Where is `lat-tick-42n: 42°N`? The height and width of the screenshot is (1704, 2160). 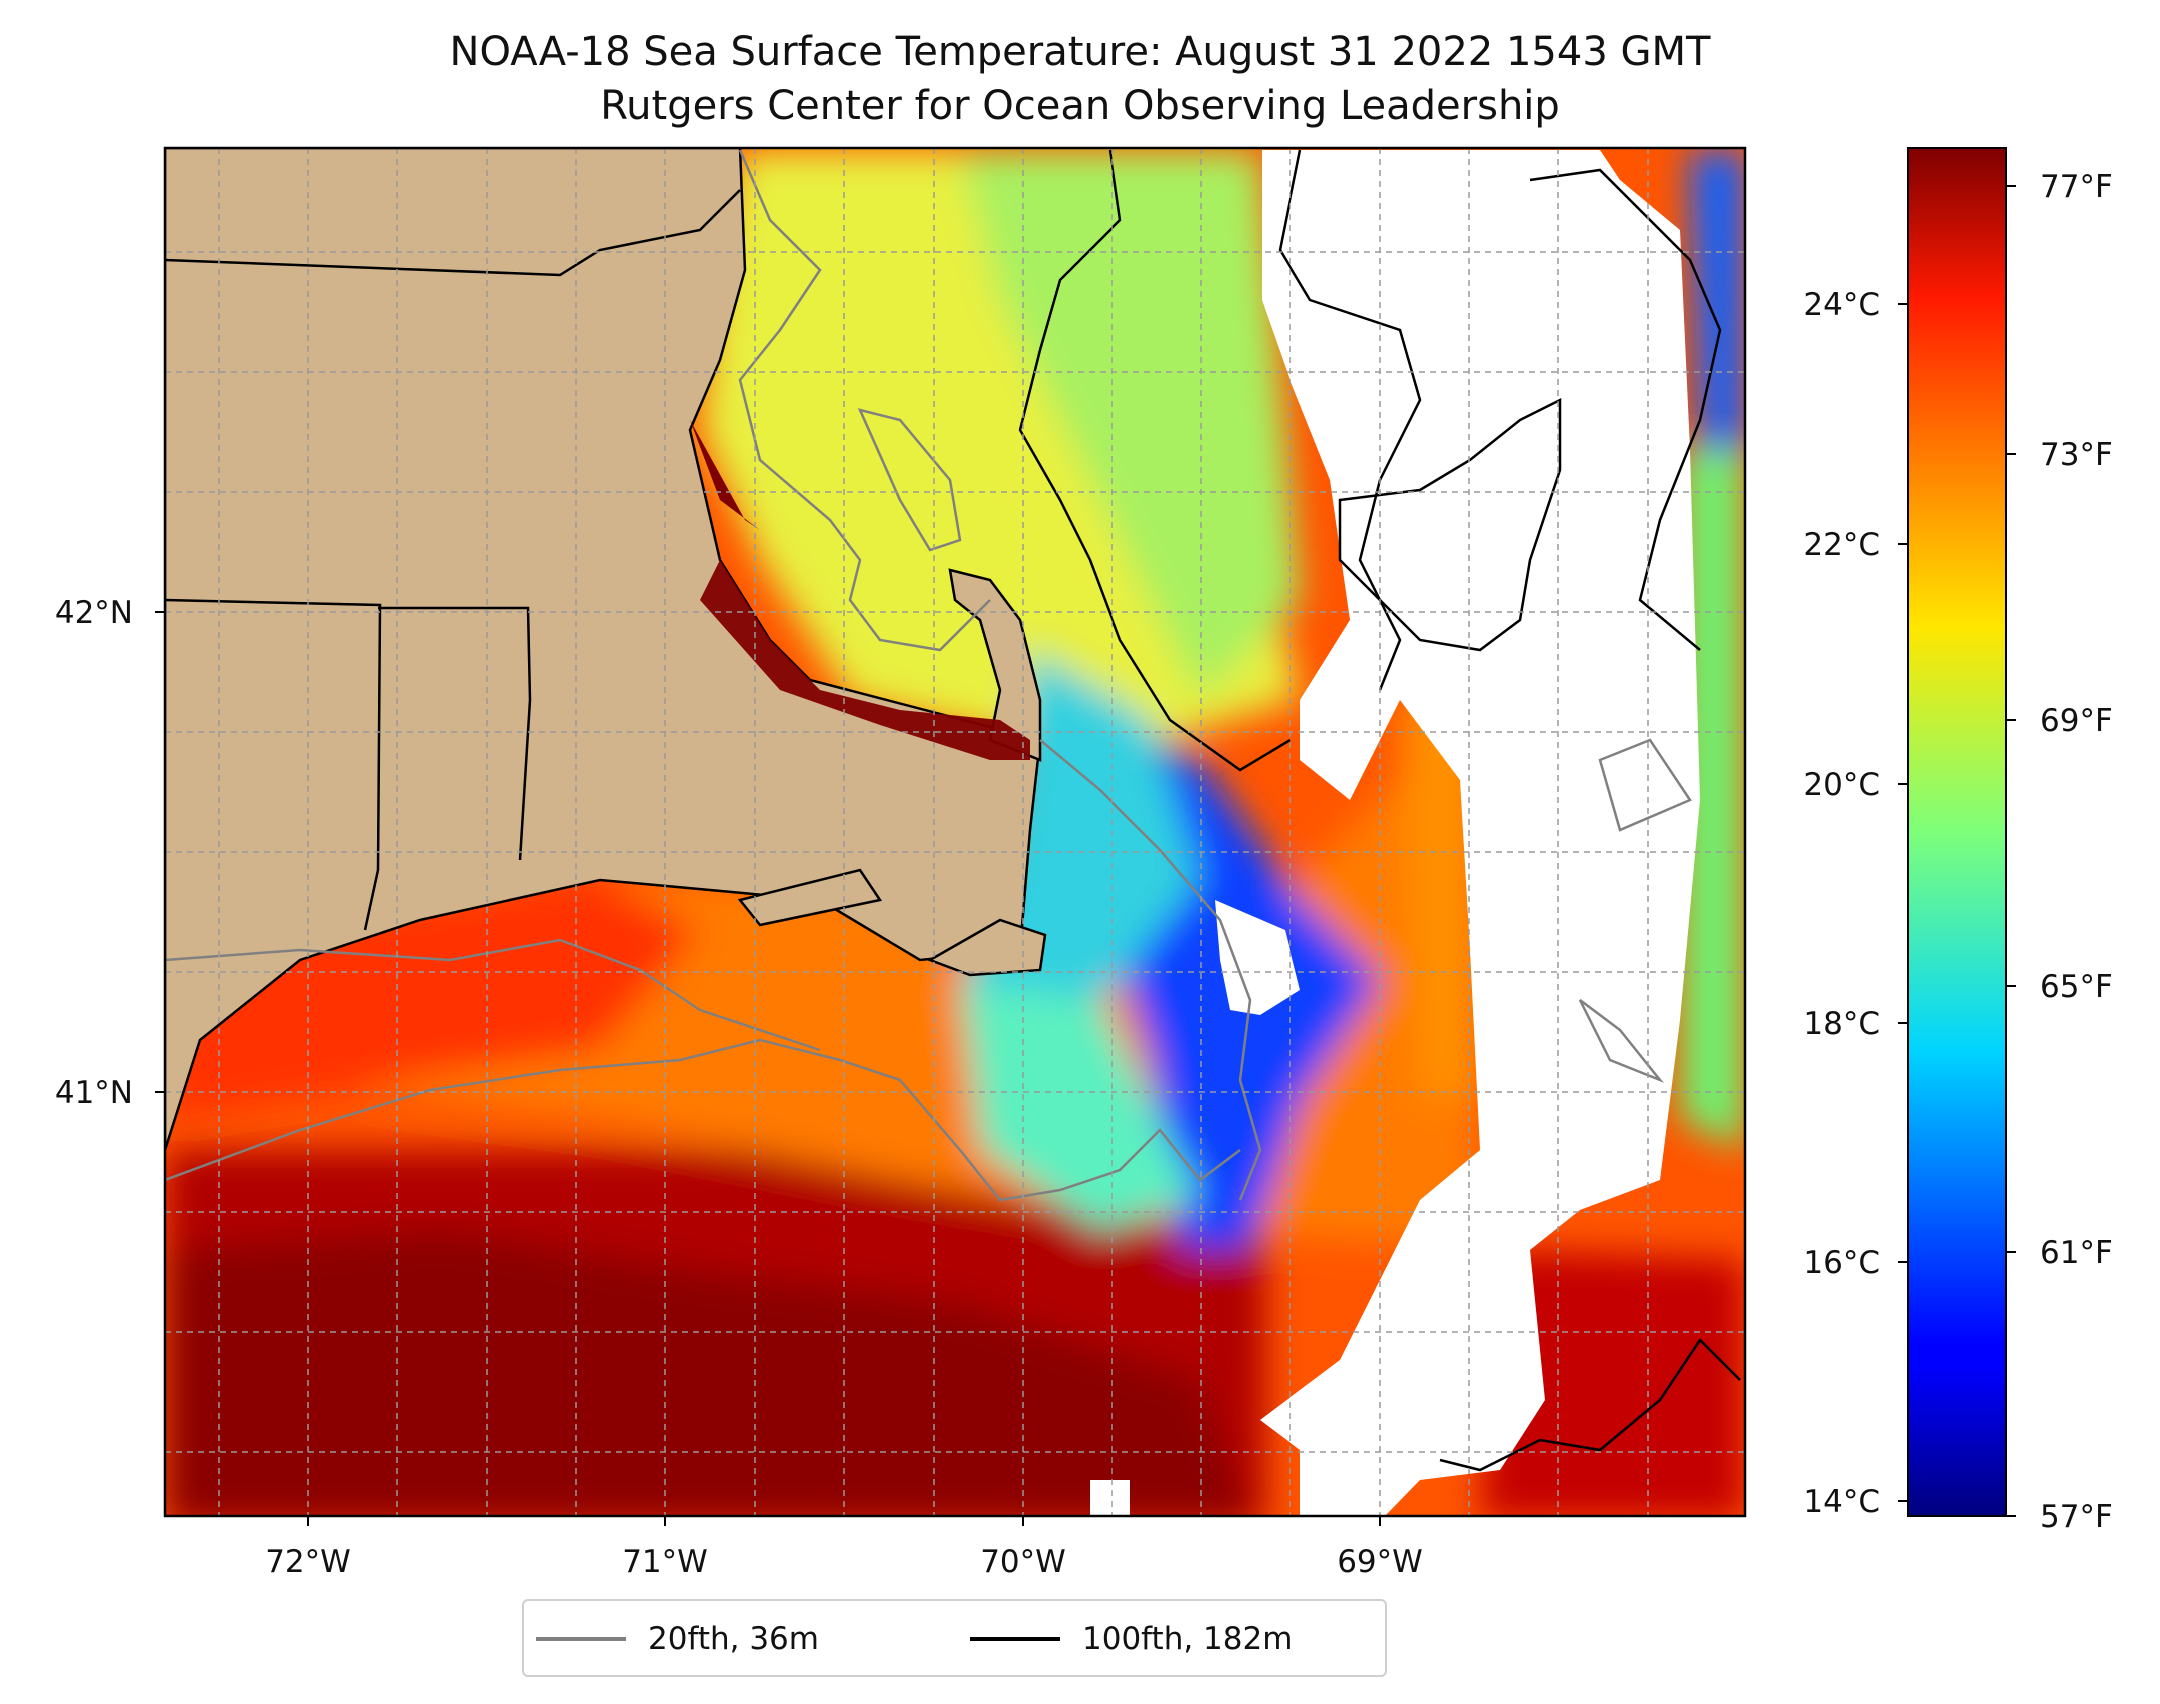 lat-tick-42n: 42°N is located at coordinates (94, 613).